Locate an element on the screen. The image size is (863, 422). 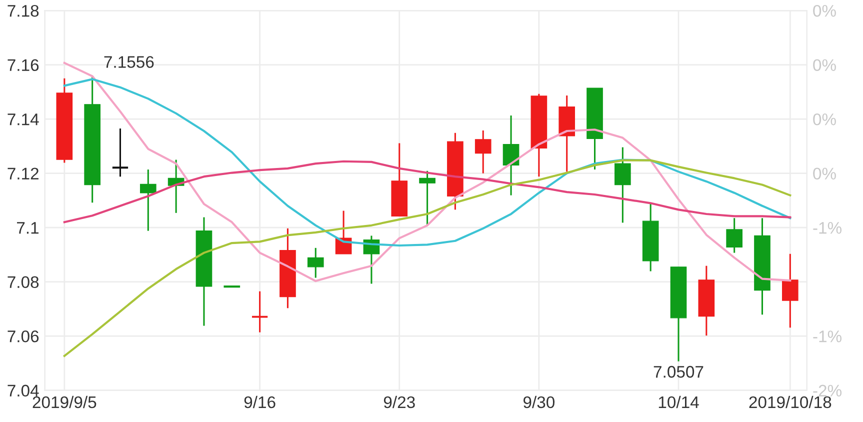
annotation: 7.1556 is located at coordinates (129, 62).